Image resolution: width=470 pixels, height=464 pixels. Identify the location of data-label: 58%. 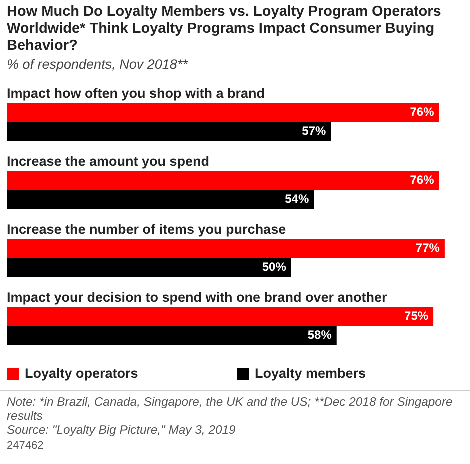
(320, 335).